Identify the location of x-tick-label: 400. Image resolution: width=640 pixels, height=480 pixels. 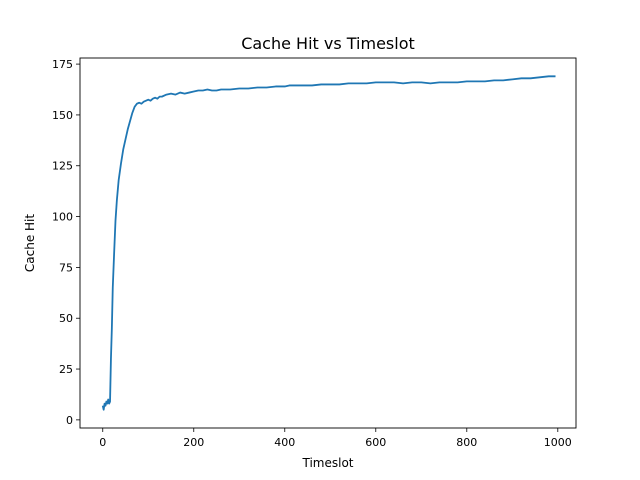
(284, 442).